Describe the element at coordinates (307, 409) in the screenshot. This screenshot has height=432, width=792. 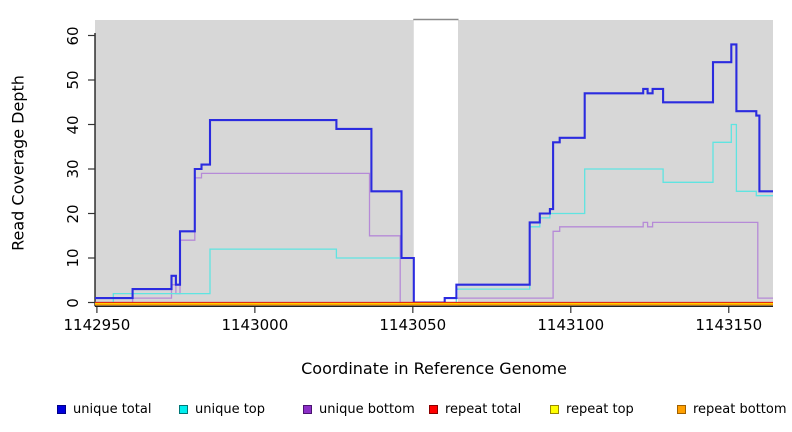
I see `legend-swatch-unique-bottom` at that location.